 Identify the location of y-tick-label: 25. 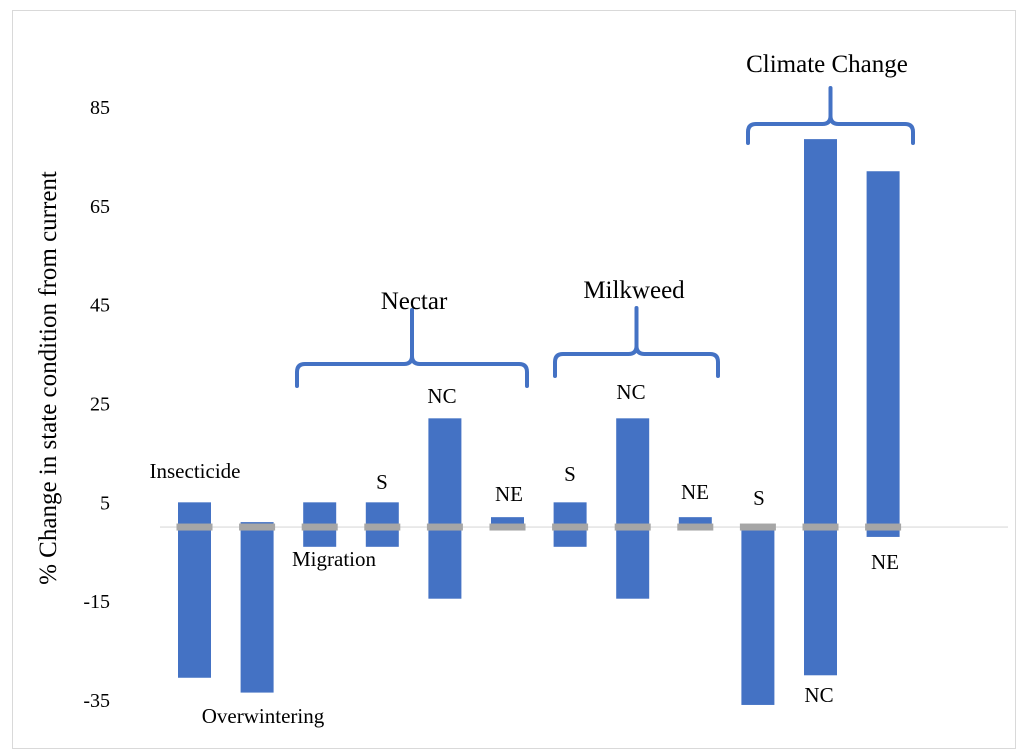
(100, 405).